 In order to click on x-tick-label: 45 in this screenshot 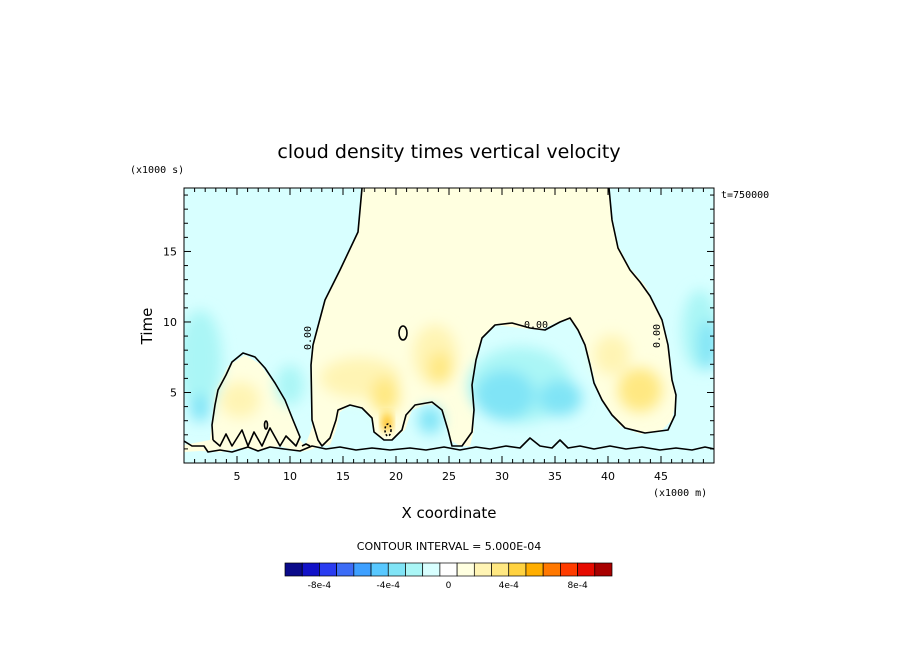, I will do `click(661, 476)`.